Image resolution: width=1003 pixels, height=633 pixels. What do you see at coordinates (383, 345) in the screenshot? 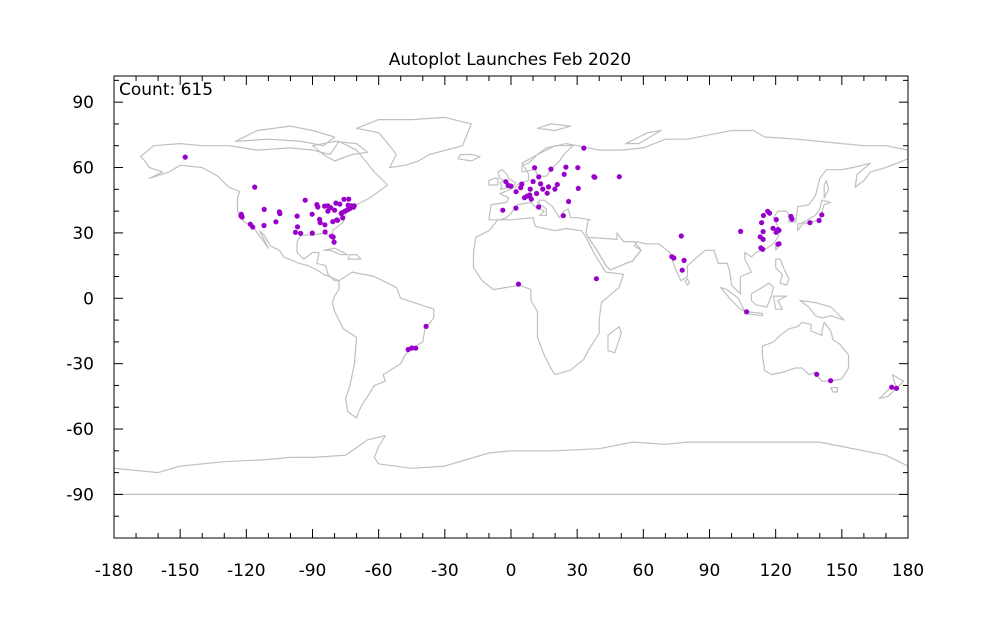
I see `coastline-south-america` at bounding box center [383, 345].